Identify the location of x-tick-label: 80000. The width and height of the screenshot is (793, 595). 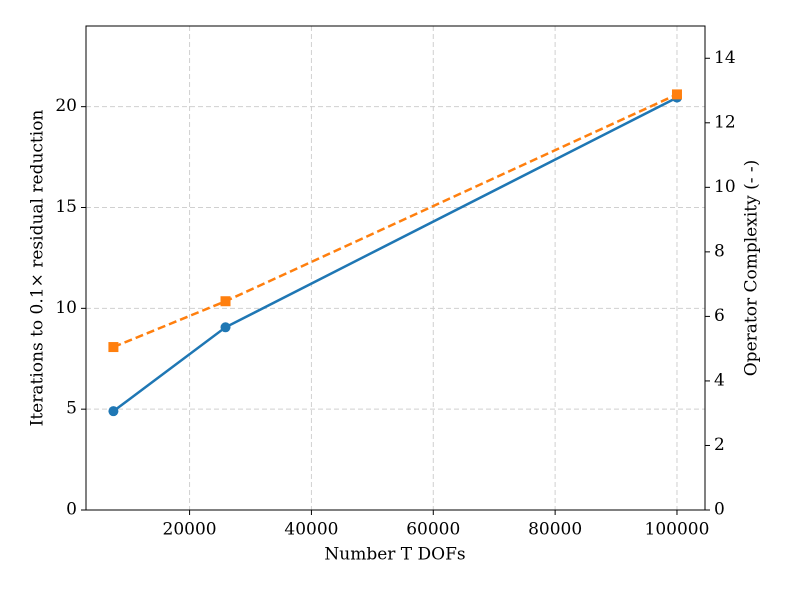
(555, 530).